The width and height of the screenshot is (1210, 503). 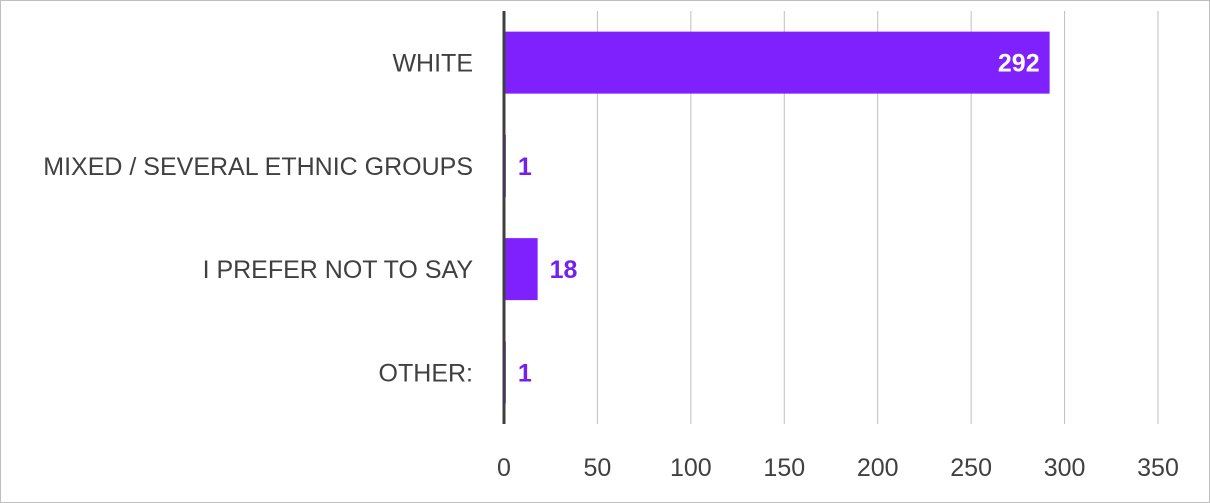 I want to click on category-label-white: WHITE, so click(x=432, y=64).